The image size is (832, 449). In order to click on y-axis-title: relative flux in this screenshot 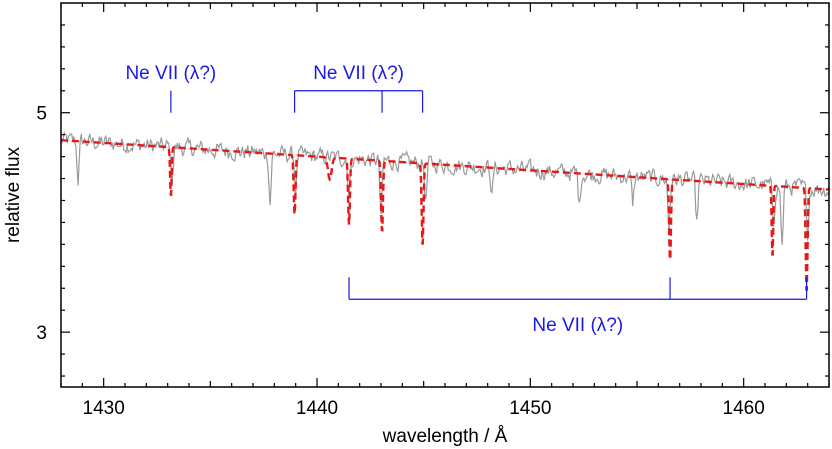, I will do `click(13, 194)`.